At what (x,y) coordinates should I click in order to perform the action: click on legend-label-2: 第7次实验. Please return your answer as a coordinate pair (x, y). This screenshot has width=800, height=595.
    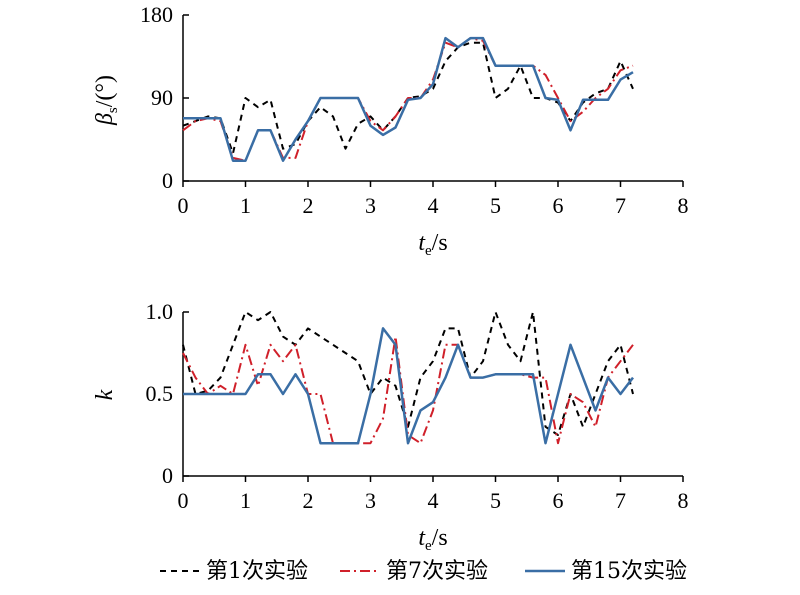
    Looking at the image, I should click on (437, 571).